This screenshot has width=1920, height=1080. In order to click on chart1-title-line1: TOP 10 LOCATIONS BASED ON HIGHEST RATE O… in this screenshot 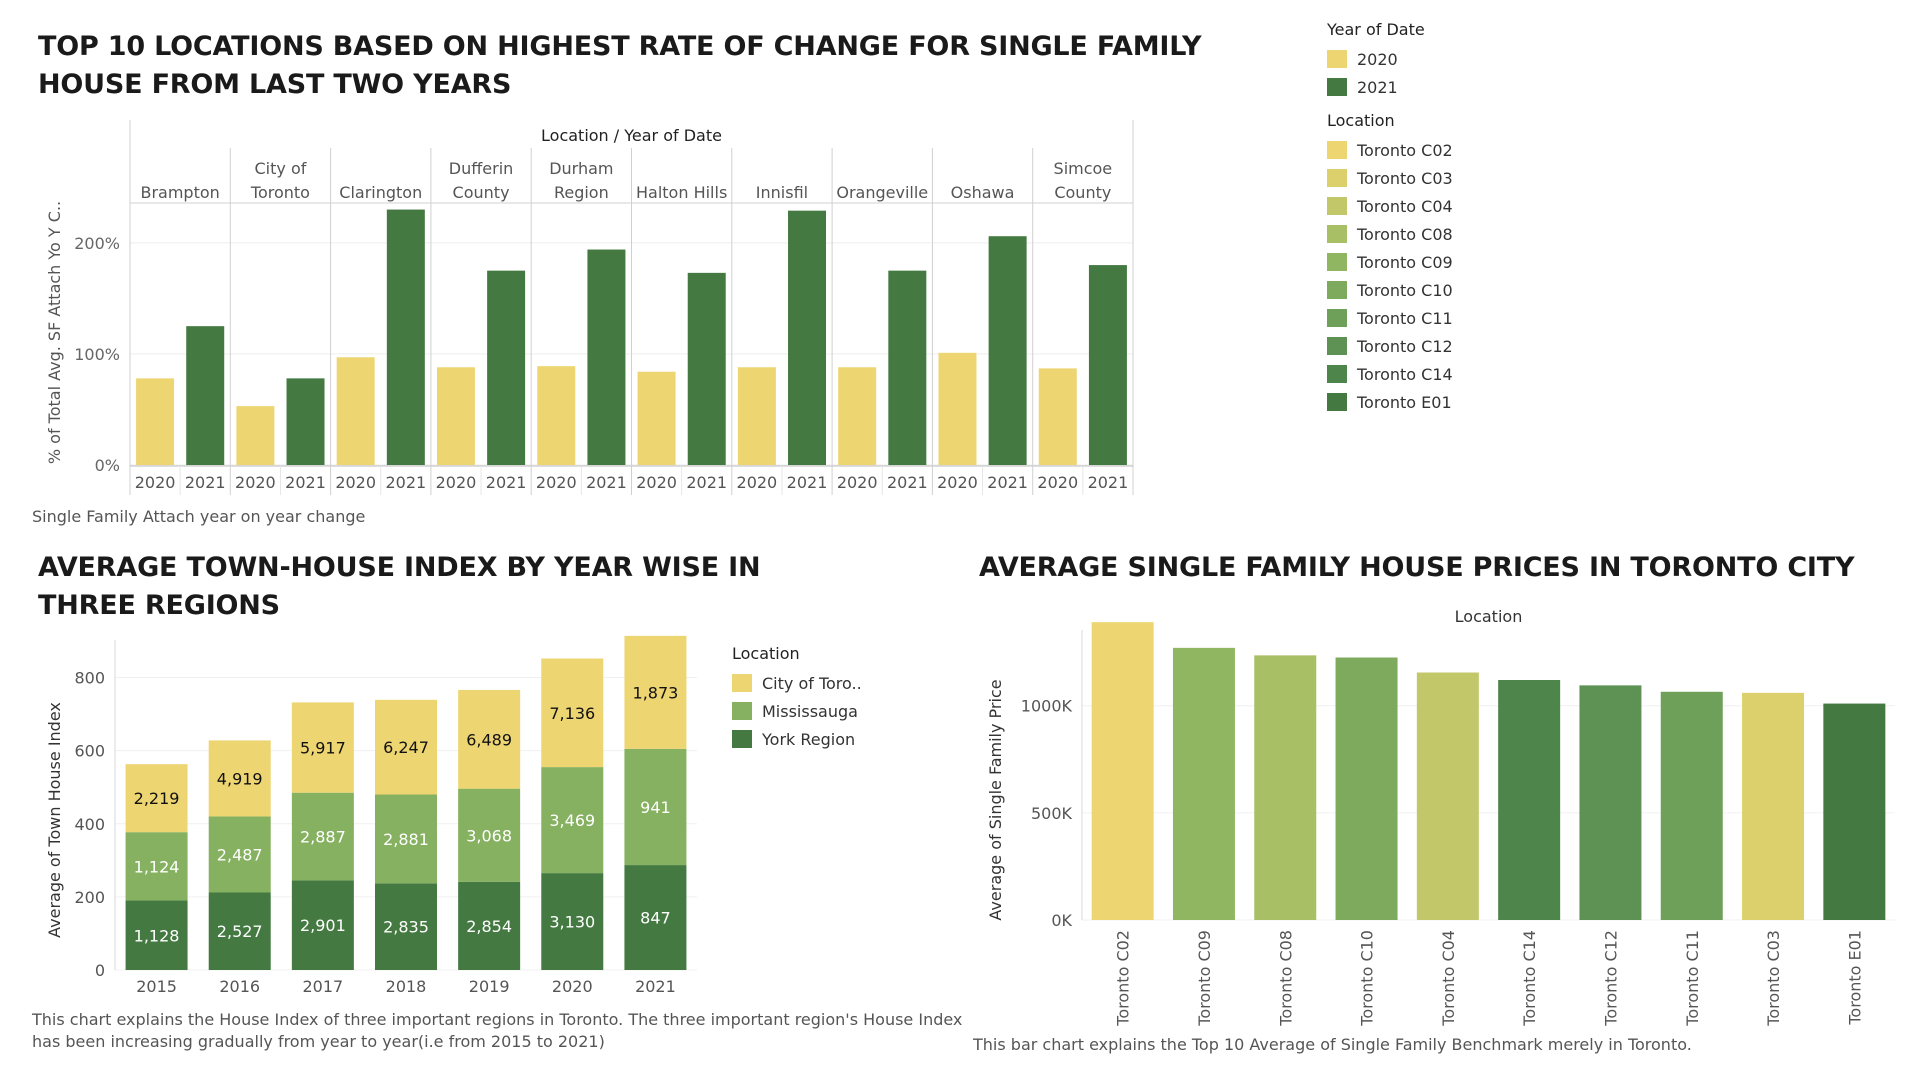, I will do `click(620, 46)`.